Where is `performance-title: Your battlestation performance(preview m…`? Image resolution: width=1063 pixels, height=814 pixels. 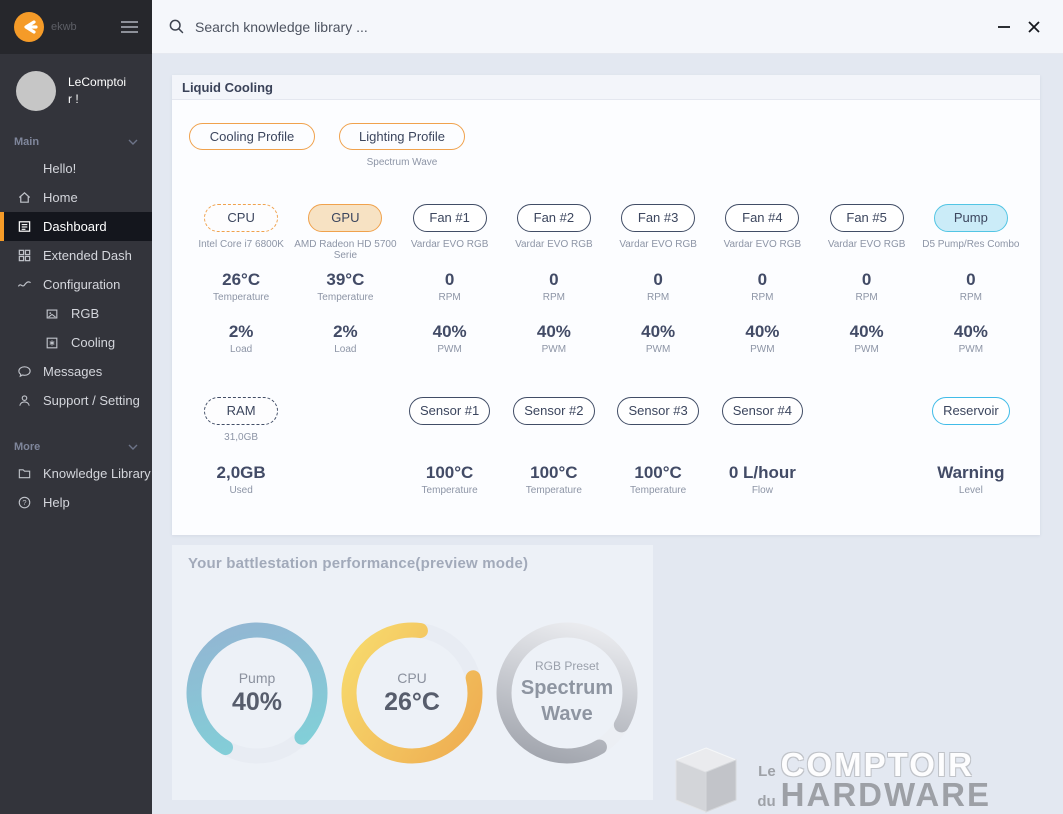
performance-title: Your battlestation performance(preview m… is located at coordinates (358, 563).